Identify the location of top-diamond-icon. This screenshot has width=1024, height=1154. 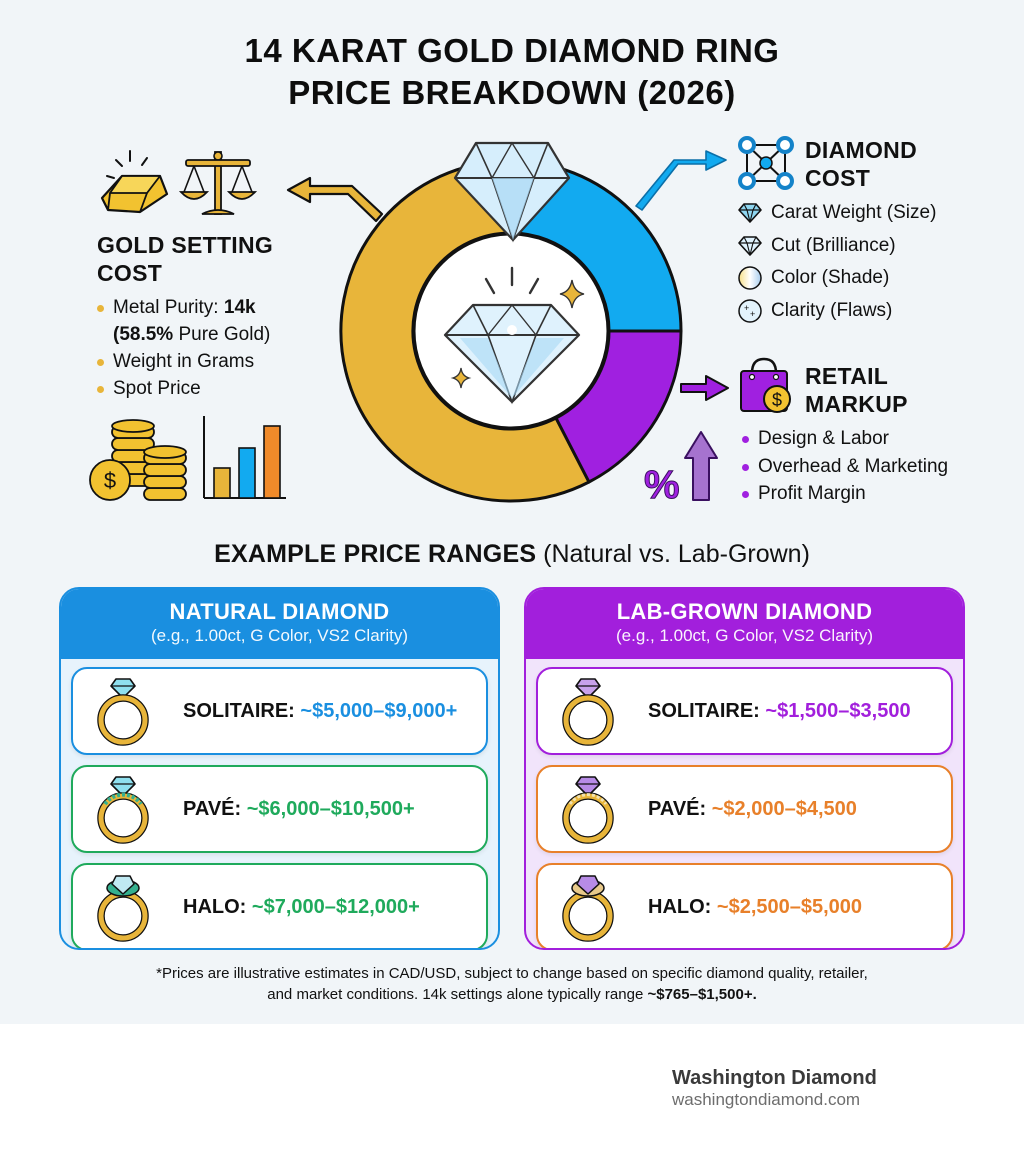
(512, 192).